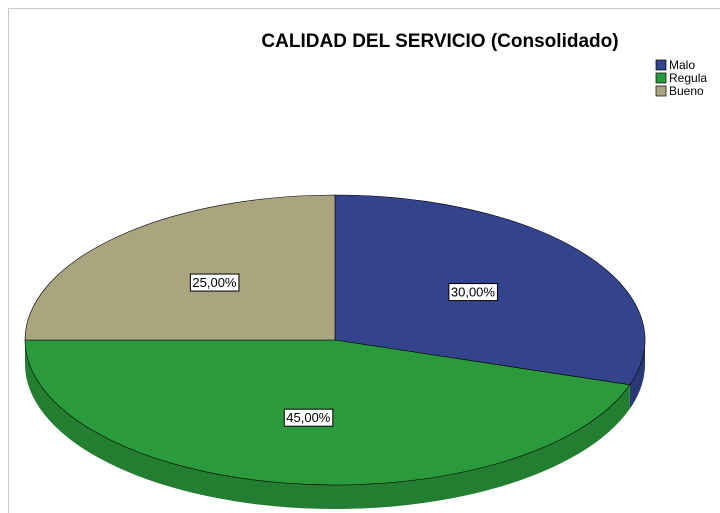 This screenshot has width=720, height=513. I want to click on chart-title: CALIDAD DEL SERVICIO (Consolidado), so click(439, 41).